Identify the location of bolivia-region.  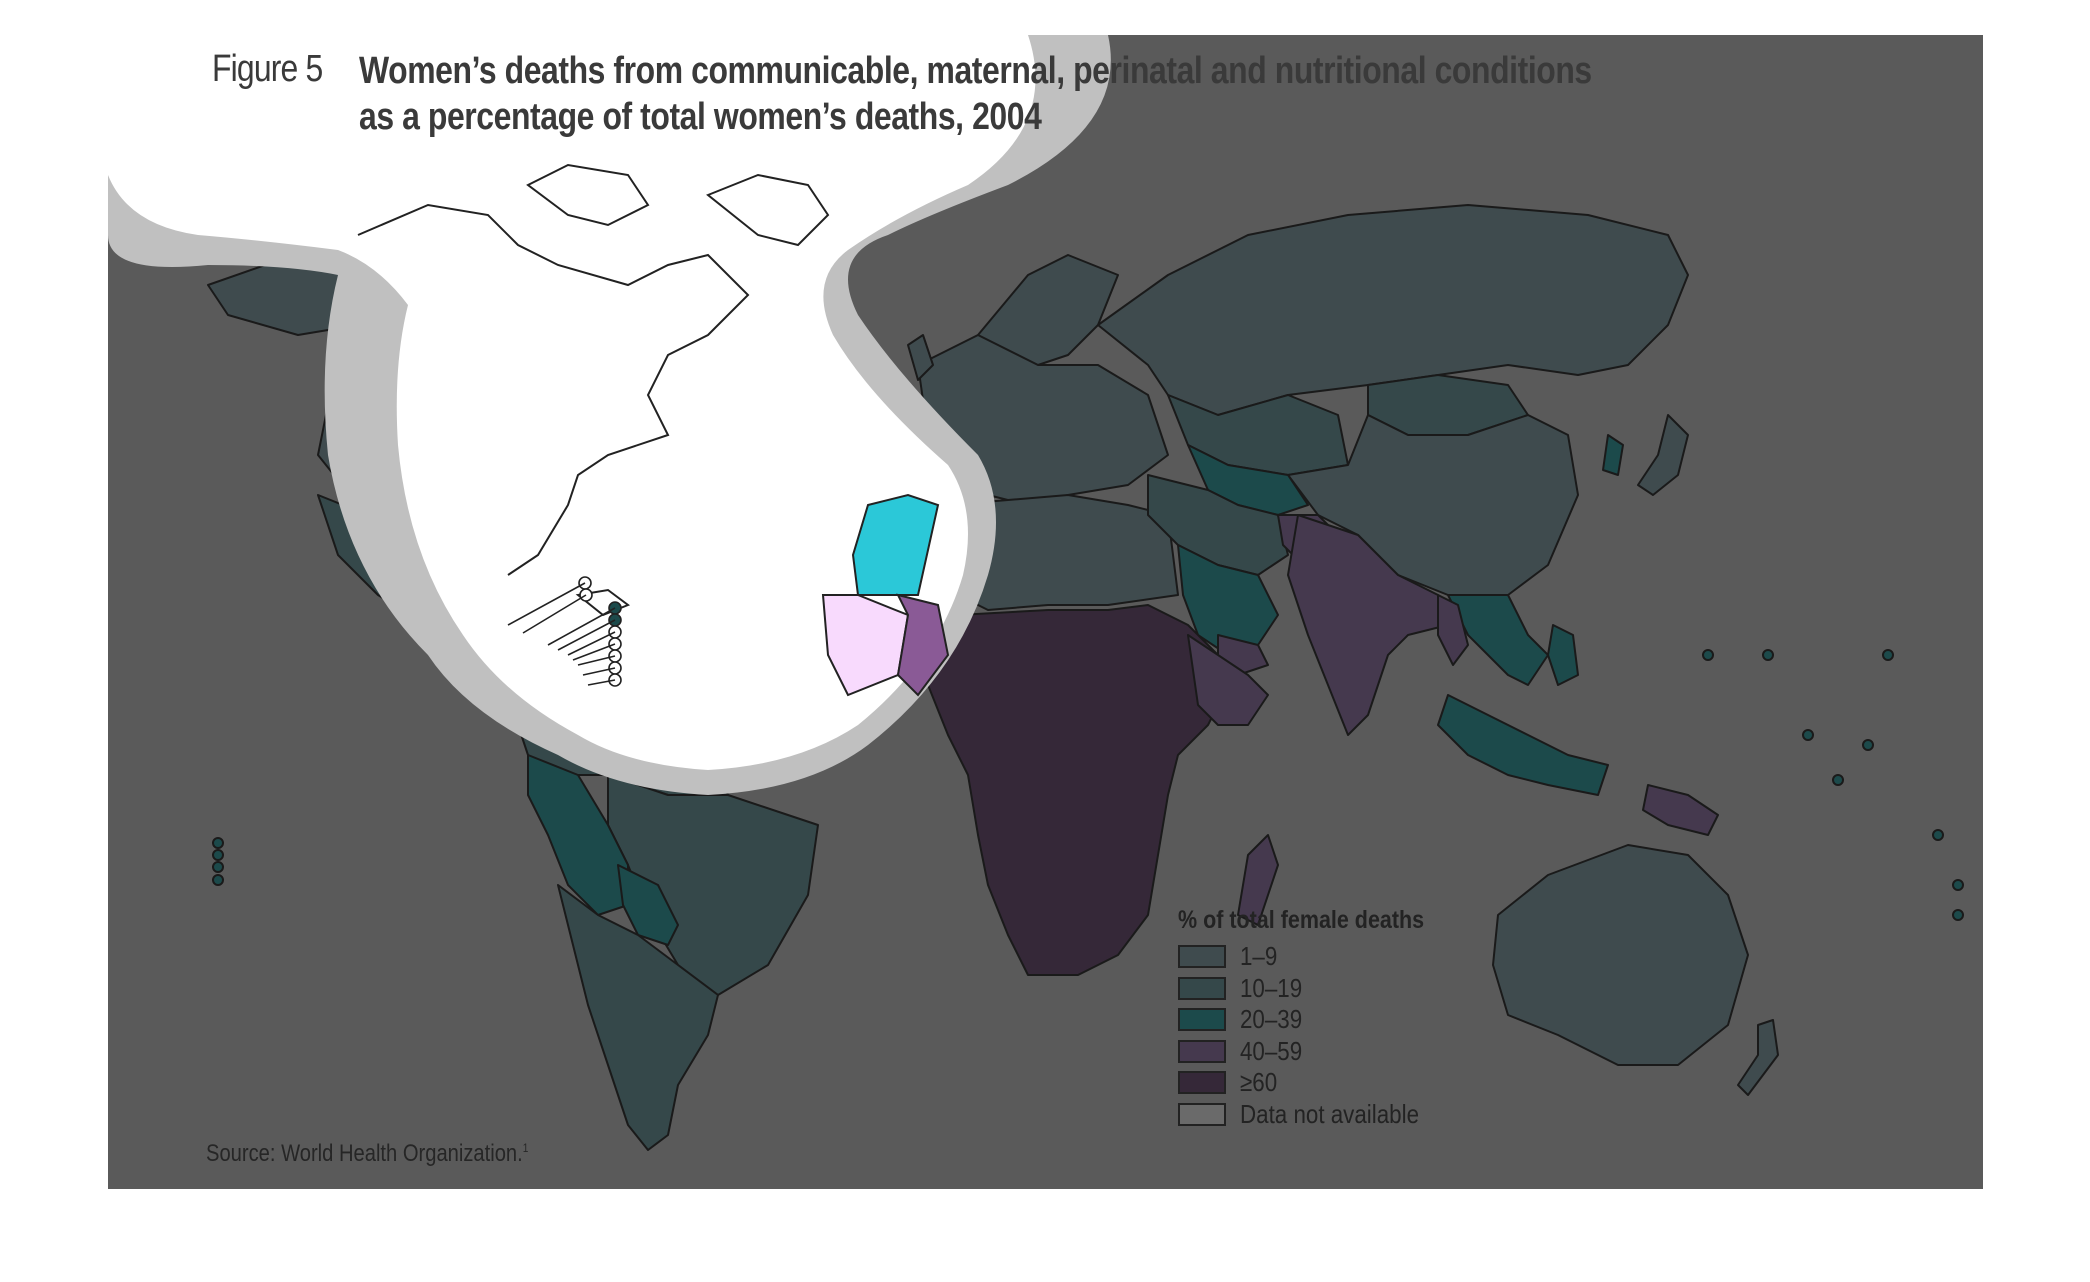
(648, 905).